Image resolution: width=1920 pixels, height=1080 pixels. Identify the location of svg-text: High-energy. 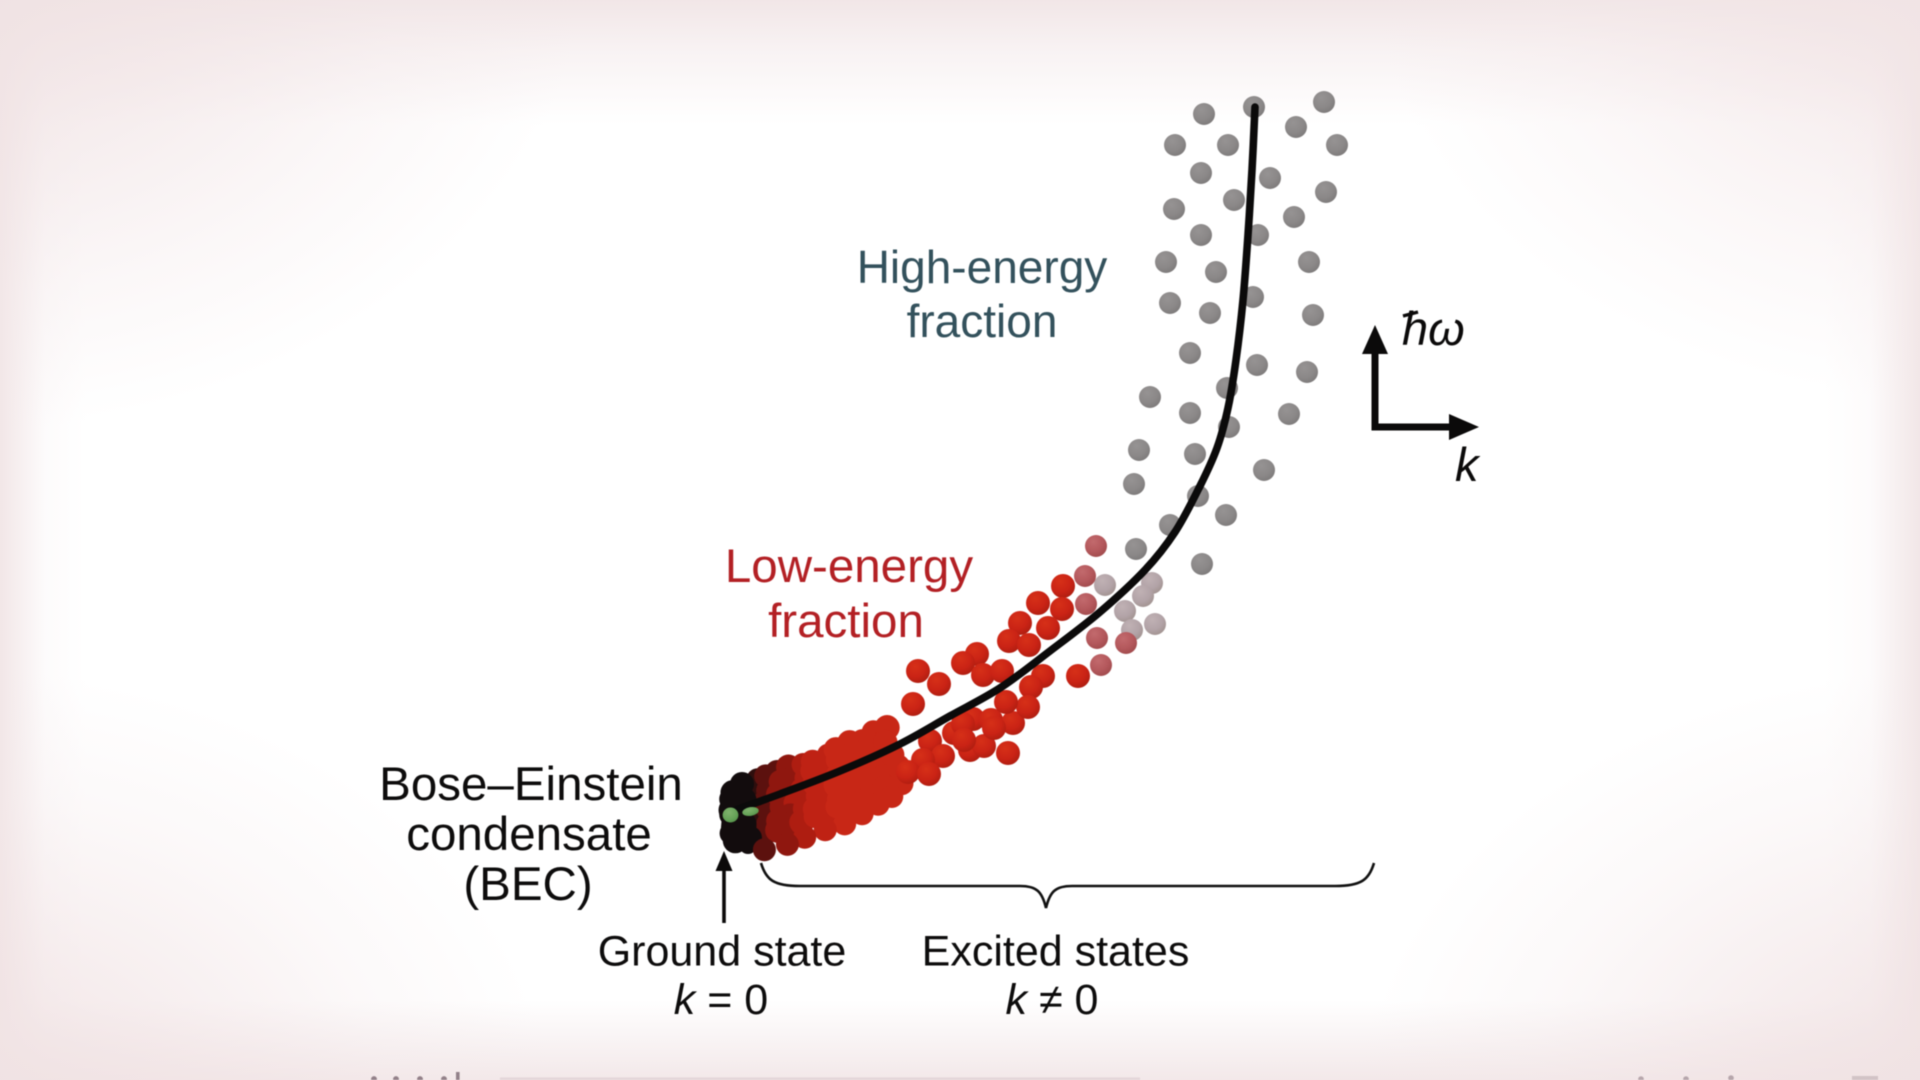
(982, 267).